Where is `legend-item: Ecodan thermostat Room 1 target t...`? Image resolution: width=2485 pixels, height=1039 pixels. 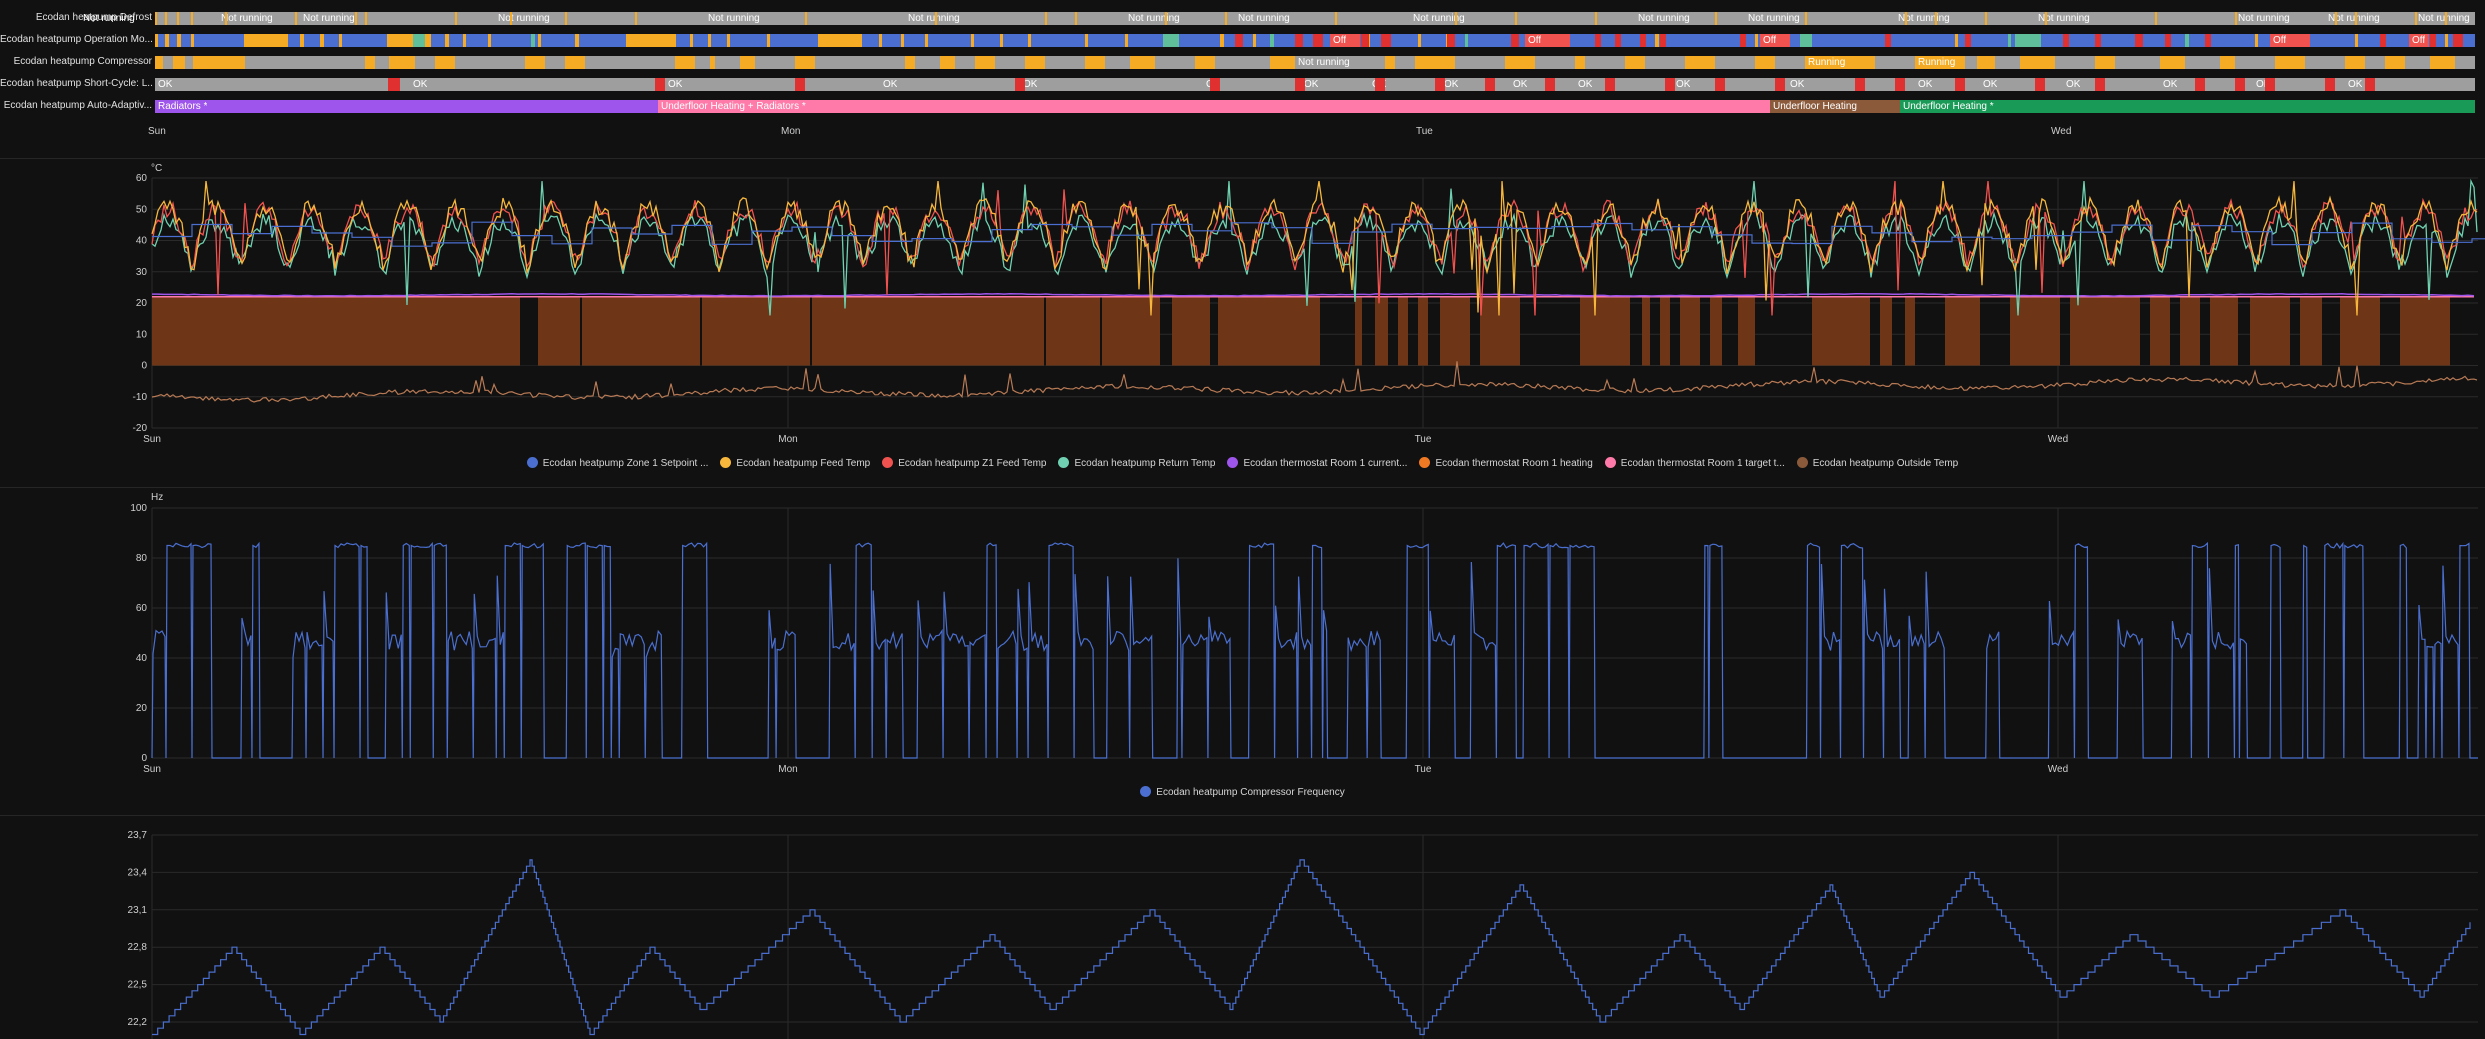 legend-item: Ecodan thermostat Room 1 target t... is located at coordinates (1694, 463).